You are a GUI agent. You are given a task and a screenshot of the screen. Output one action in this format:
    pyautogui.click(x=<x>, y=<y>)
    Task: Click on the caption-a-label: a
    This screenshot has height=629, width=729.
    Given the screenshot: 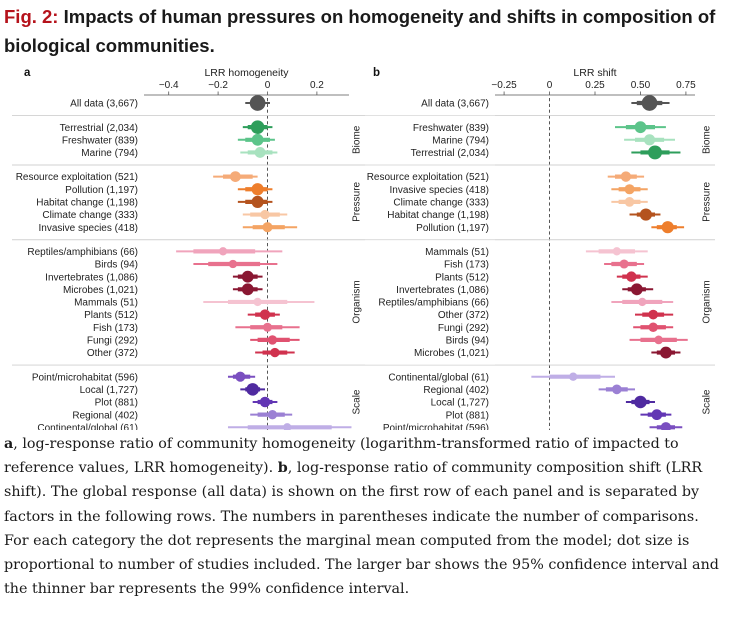 What is the action you would take?
    pyautogui.click(x=9, y=444)
    